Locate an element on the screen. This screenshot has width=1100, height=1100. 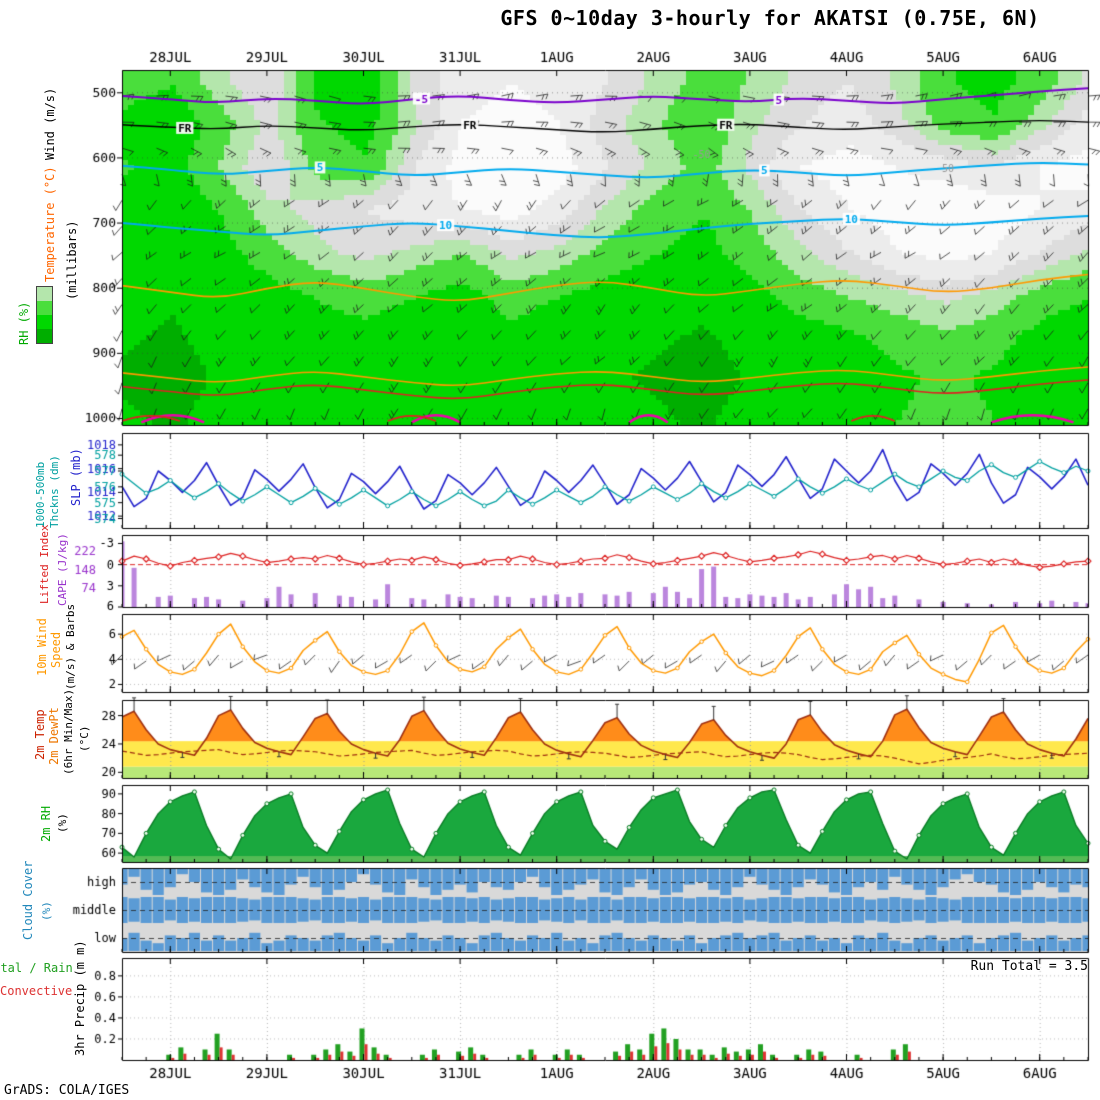
p5-minmax-label: (6hr Min/Max) is located at coordinates (68, 731).